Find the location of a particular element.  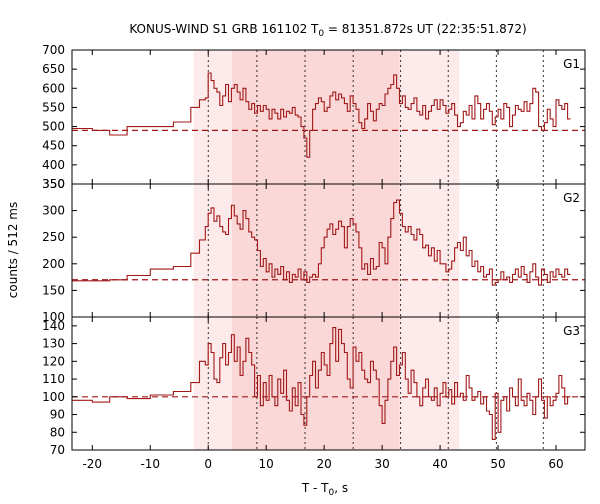

y-tick-label: 550 is located at coordinates (53, 107).